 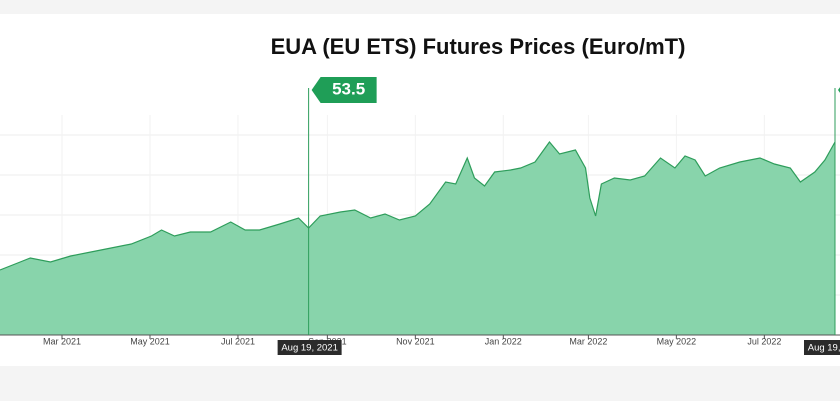 I want to click on x-tick-label: May 2021, so click(x=150, y=341).